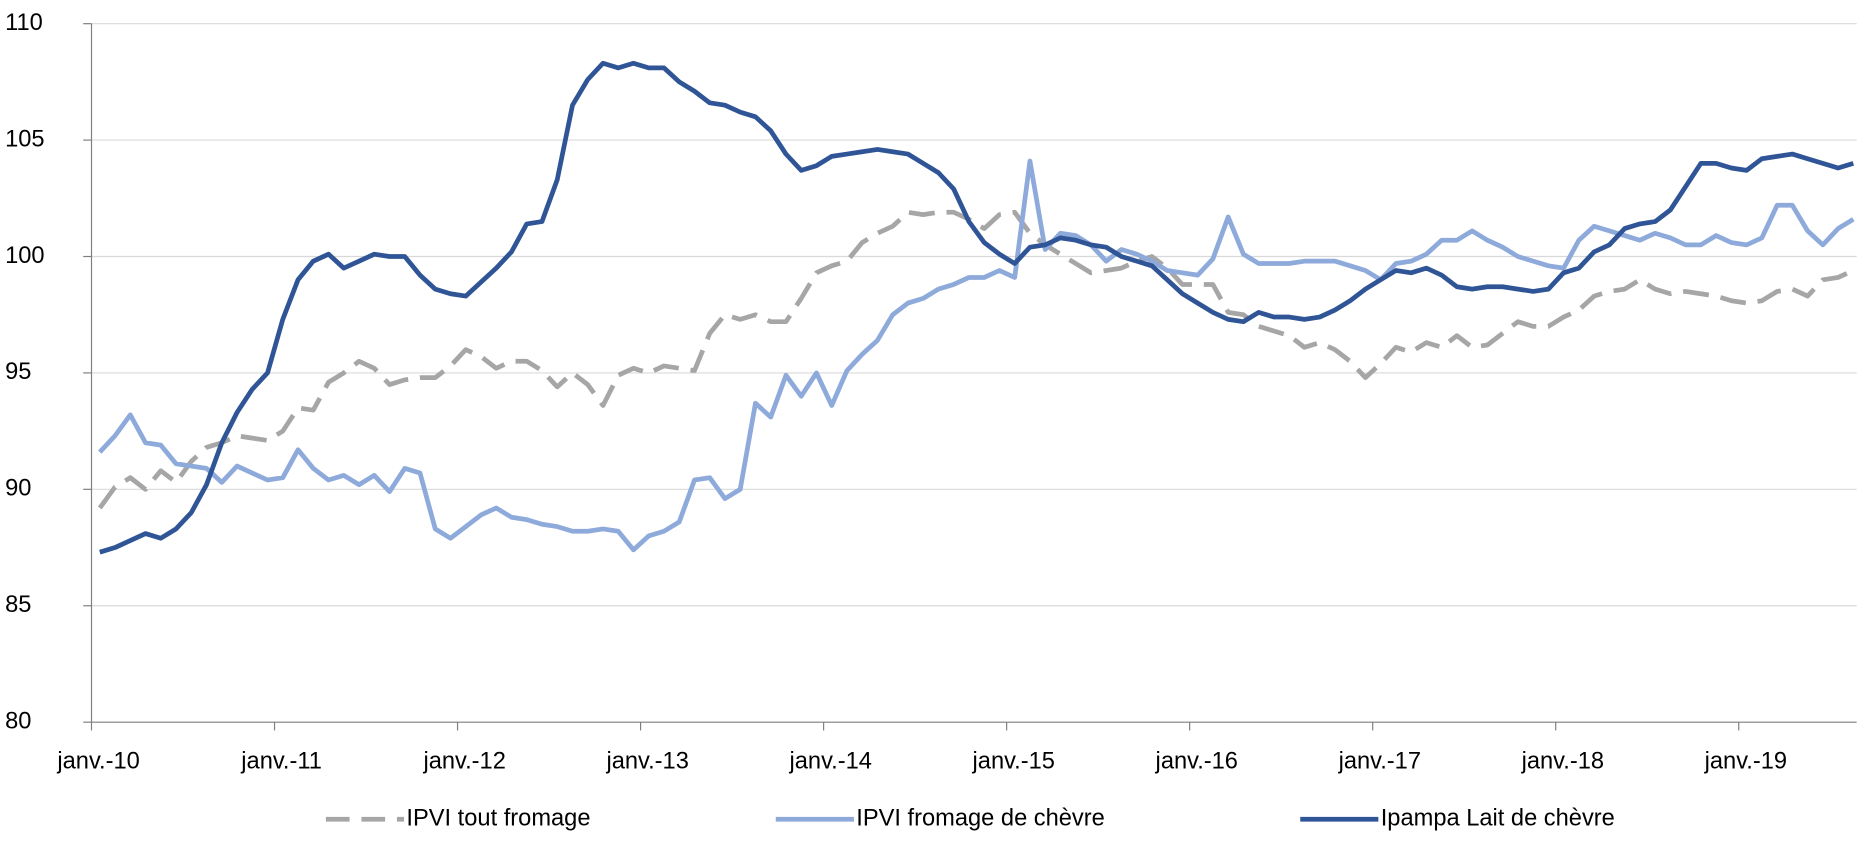 The height and width of the screenshot is (842, 1857). What do you see at coordinates (24, 139) in the screenshot?
I see `y-tick-label: 105` at bounding box center [24, 139].